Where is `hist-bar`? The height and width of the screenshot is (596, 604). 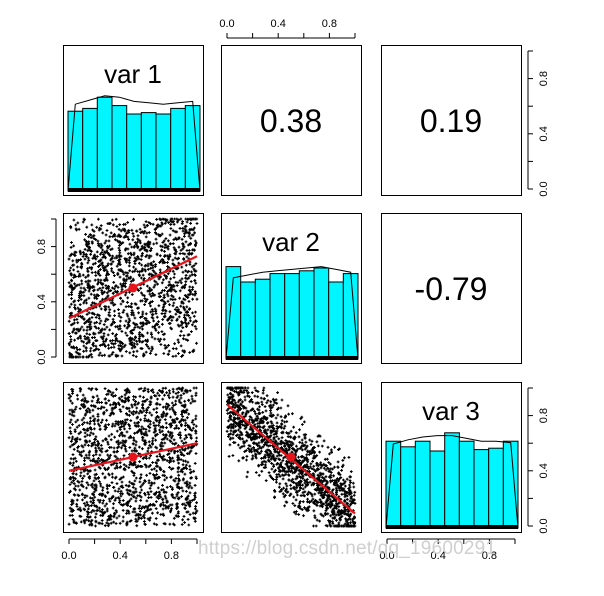
hist-bar is located at coordinates (437, 489).